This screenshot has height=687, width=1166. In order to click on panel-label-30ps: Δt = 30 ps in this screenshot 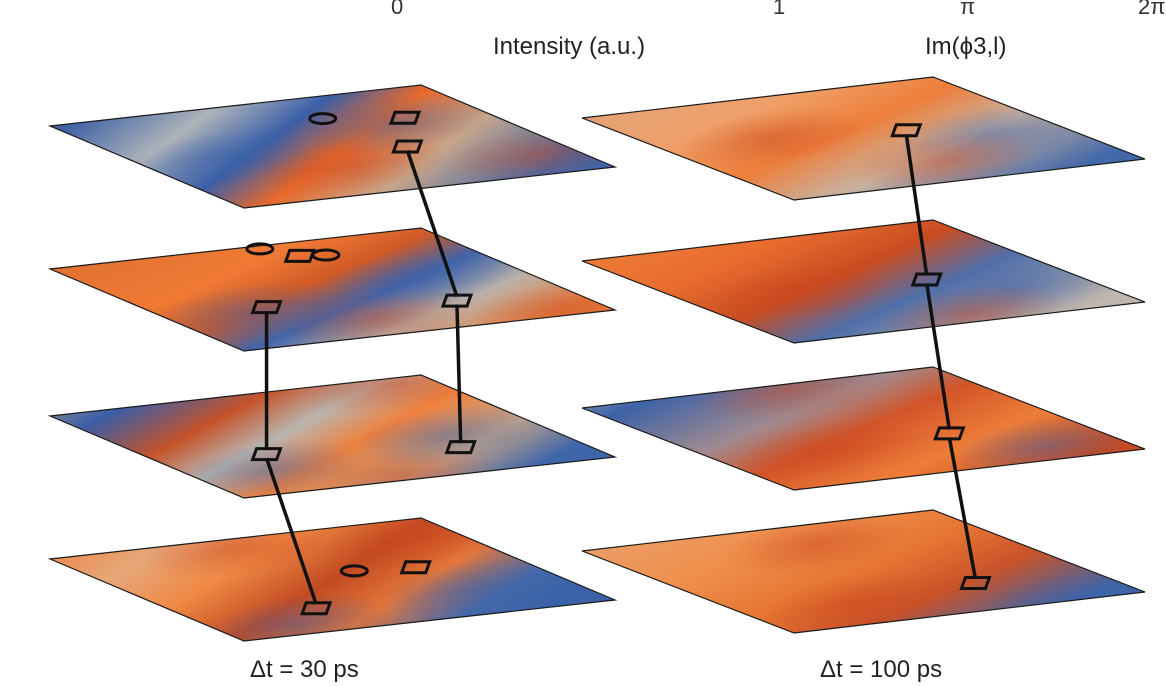, I will do `click(304, 669)`.